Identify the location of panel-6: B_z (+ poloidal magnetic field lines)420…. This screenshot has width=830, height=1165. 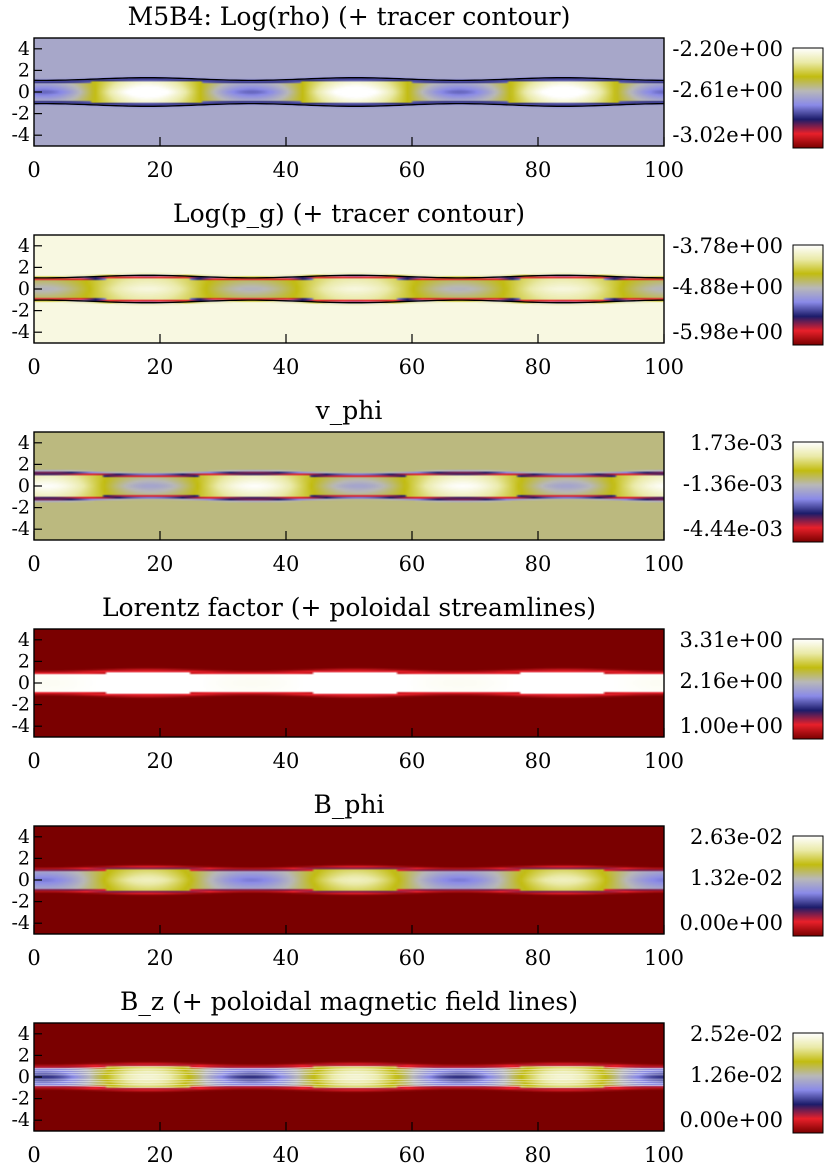
(417, 1076).